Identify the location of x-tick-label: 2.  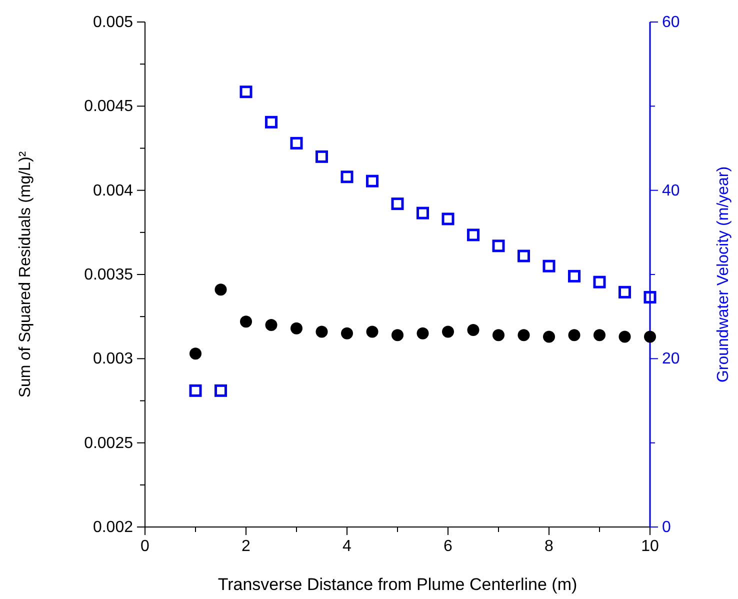
(246, 546).